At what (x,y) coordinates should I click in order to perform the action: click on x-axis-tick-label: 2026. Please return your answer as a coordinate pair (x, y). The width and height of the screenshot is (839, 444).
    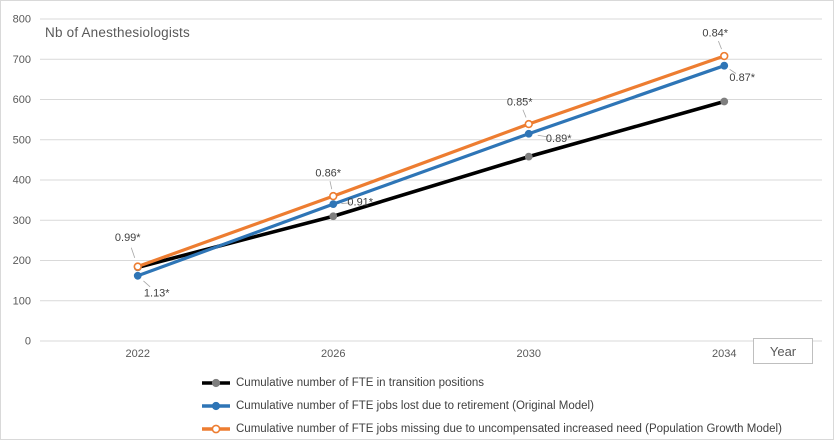
    Looking at the image, I should click on (333, 354).